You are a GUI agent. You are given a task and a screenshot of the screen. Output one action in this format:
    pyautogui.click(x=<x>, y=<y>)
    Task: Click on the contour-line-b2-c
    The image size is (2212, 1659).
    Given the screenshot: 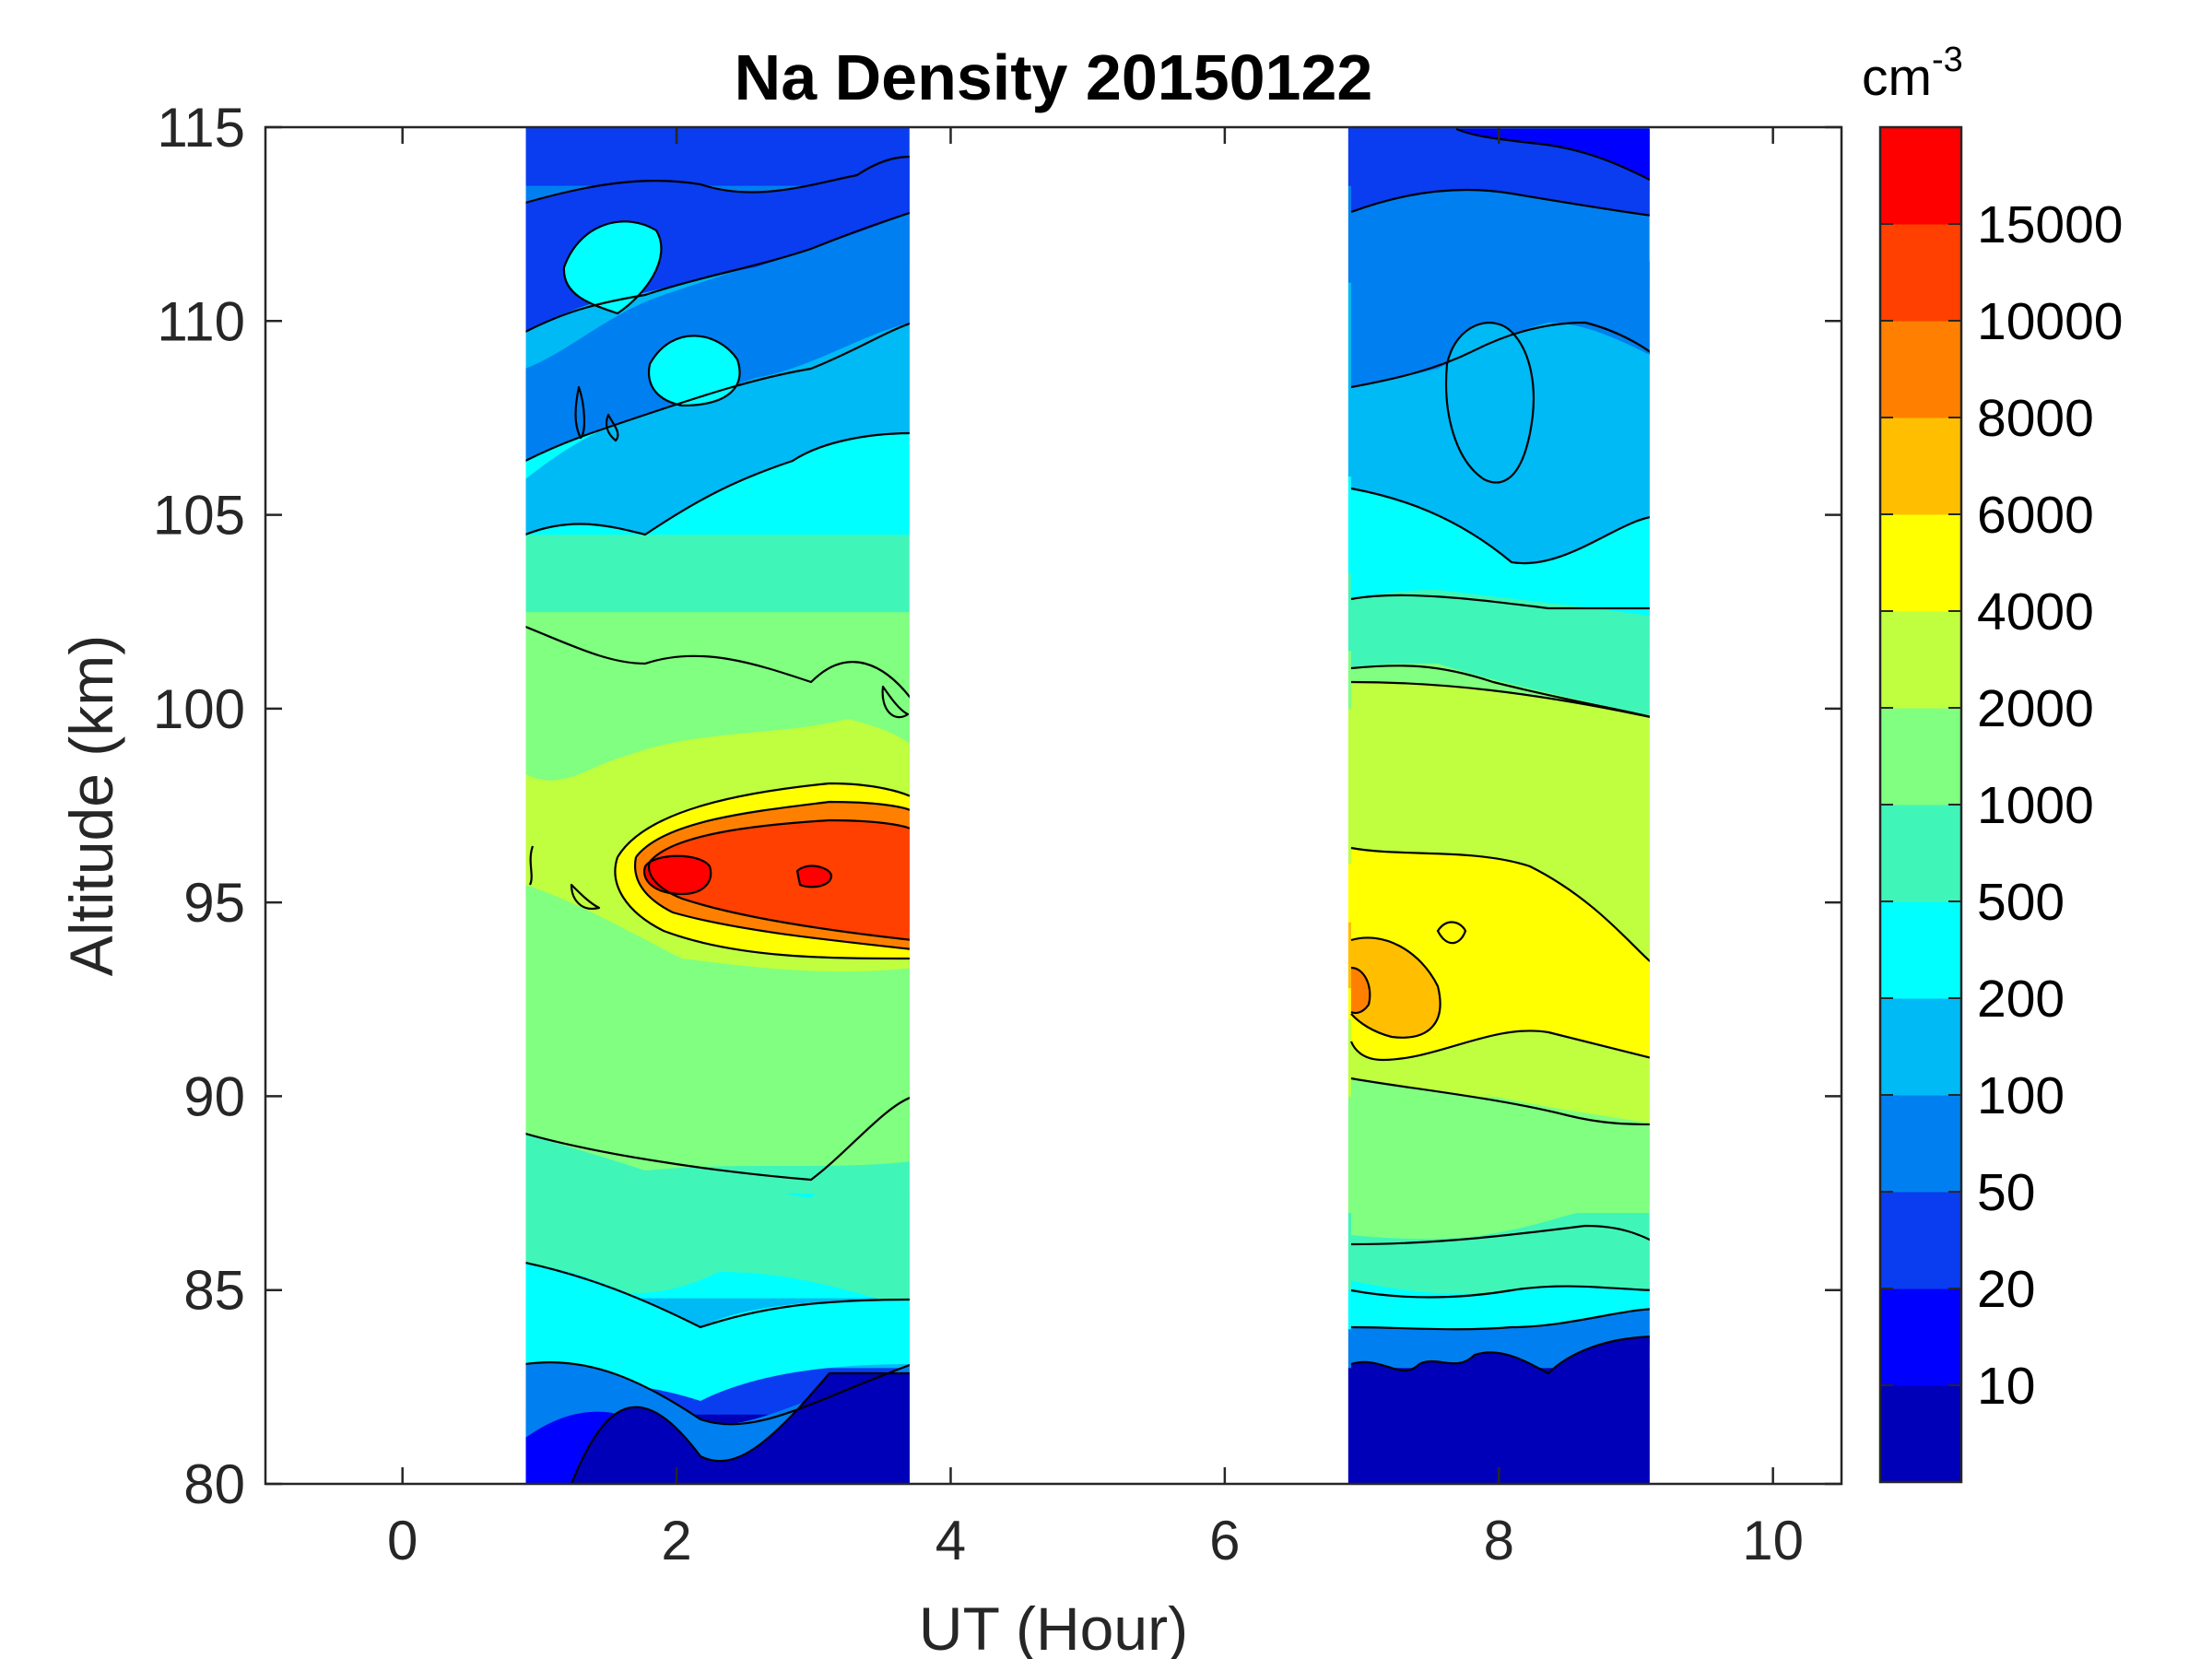 What is the action you would take?
    pyautogui.click(x=1500, y=602)
    